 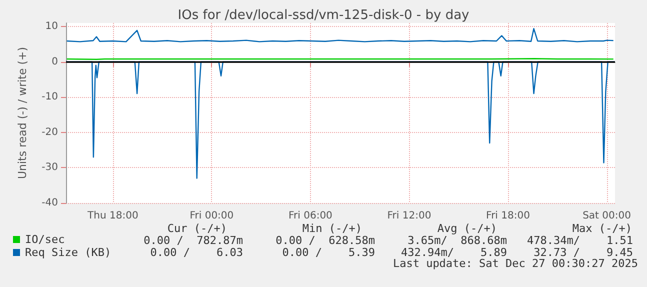 What do you see at coordinates (583, 252) in the screenshot?
I see `text: 32.73 / 9.45` at bounding box center [583, 252].